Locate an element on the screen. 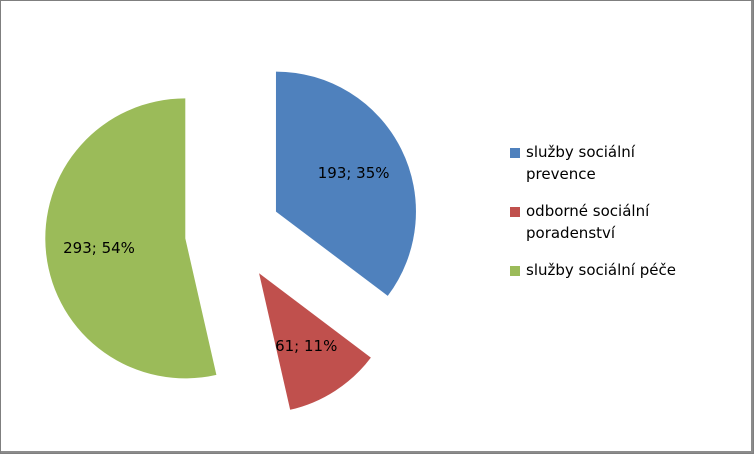  data-label-pece: 293; 54% is located at coordinates (99, 248).